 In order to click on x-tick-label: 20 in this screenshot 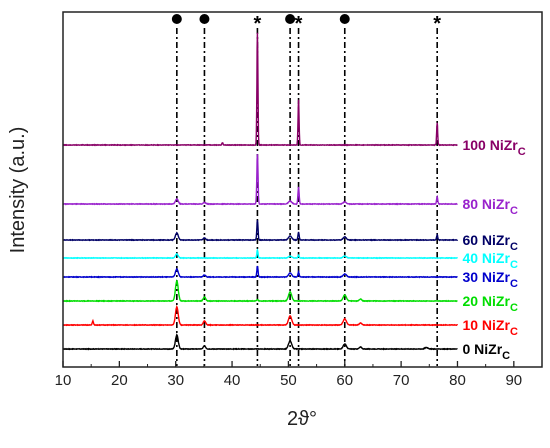, I will do `click(119, 380)`.